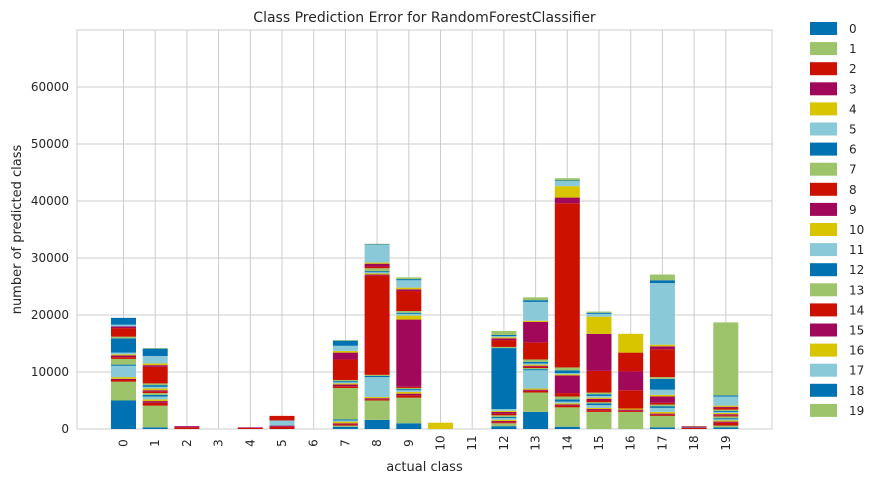 This screenshot has height=484, width=880. Describe the element at coordinates (694, 442) in the screenshot. I see `x-tick-label: 18` at that location.